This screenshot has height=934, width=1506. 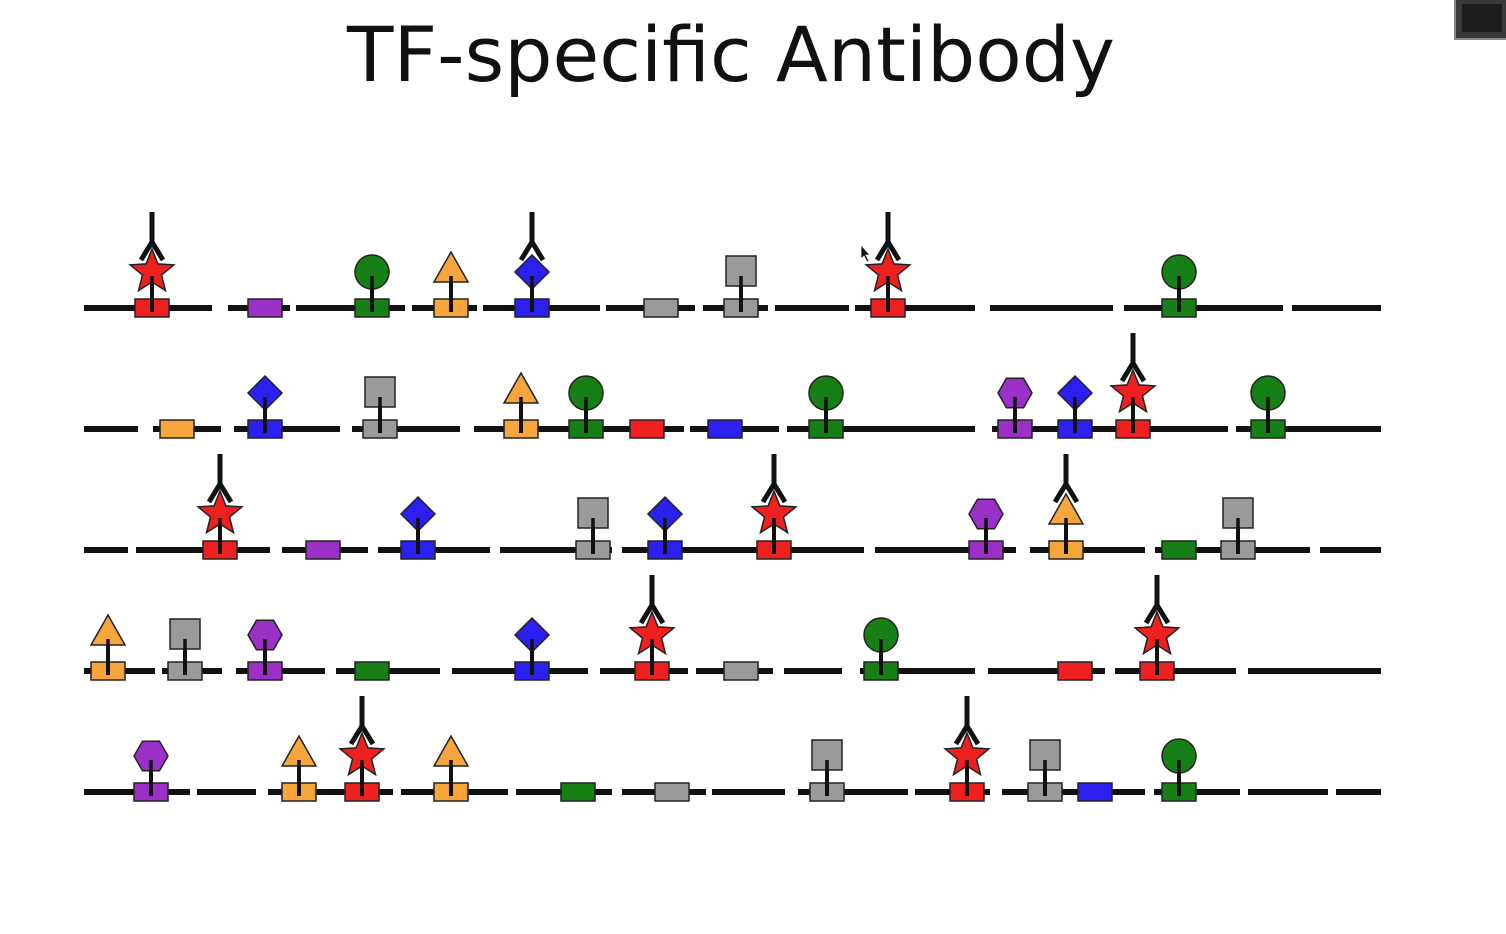 I want to click on presenter-video-frame, so click(x=1482, y=18).